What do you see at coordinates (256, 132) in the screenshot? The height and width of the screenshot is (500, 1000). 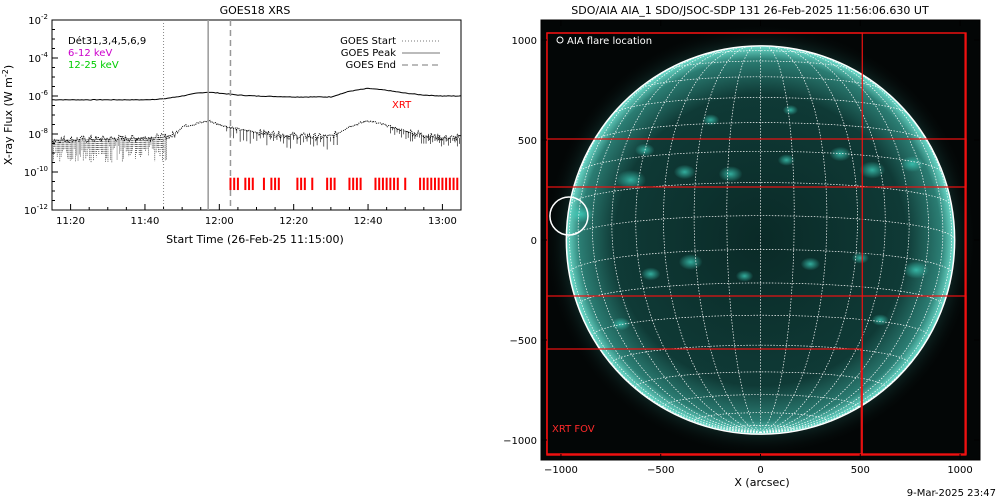 I see `goes-series-short-channel` at bounding box center [256, 132].